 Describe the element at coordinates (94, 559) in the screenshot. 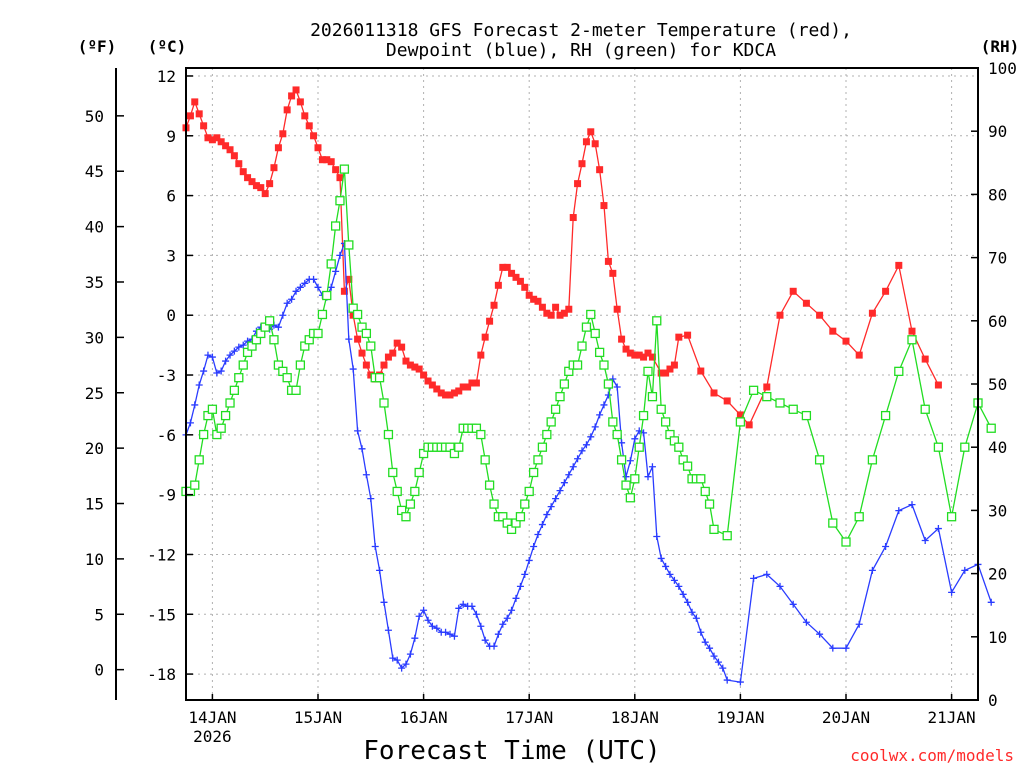

I see `fahrenheit-tick-label: 10` at that location.